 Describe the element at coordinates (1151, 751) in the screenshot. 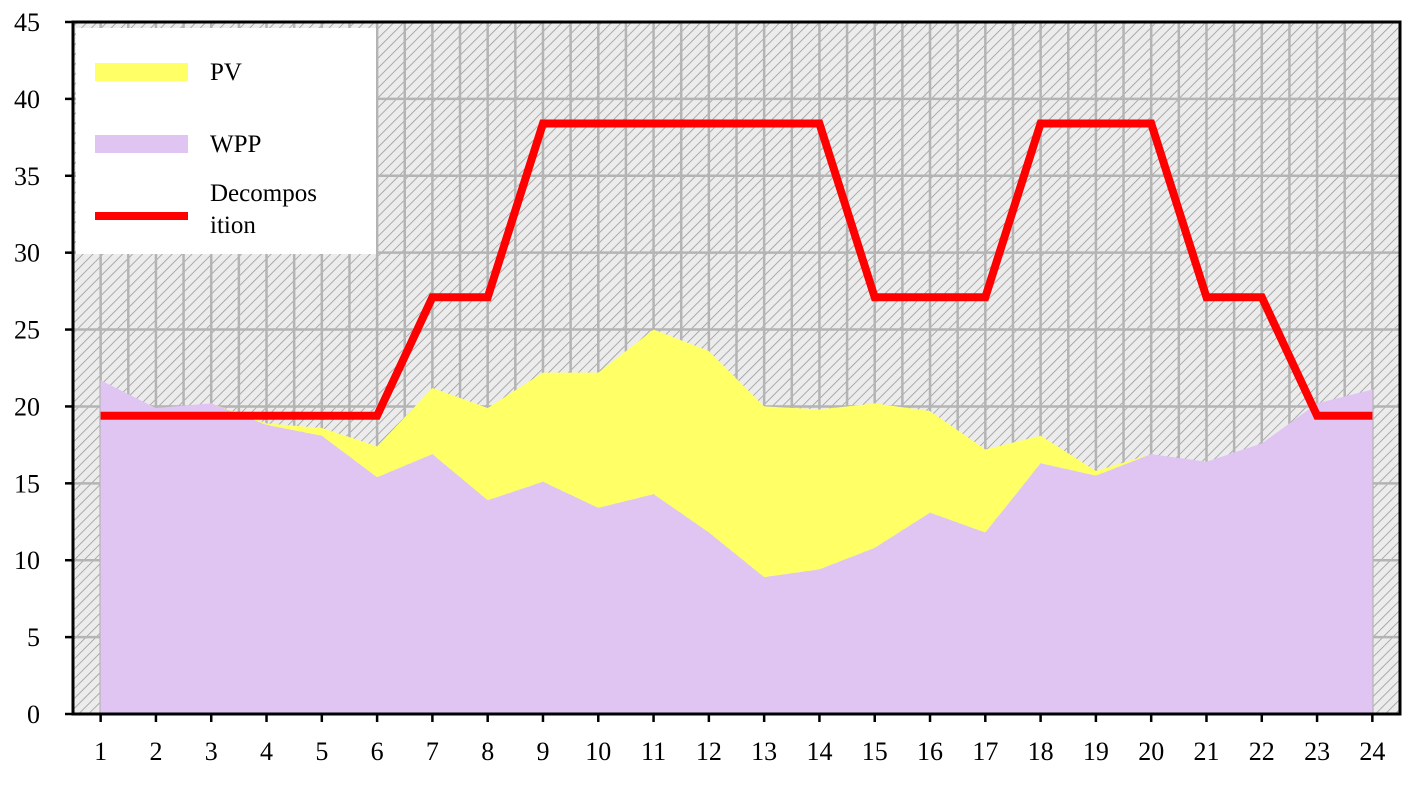

I see `x-tick-label: 20` at that location.